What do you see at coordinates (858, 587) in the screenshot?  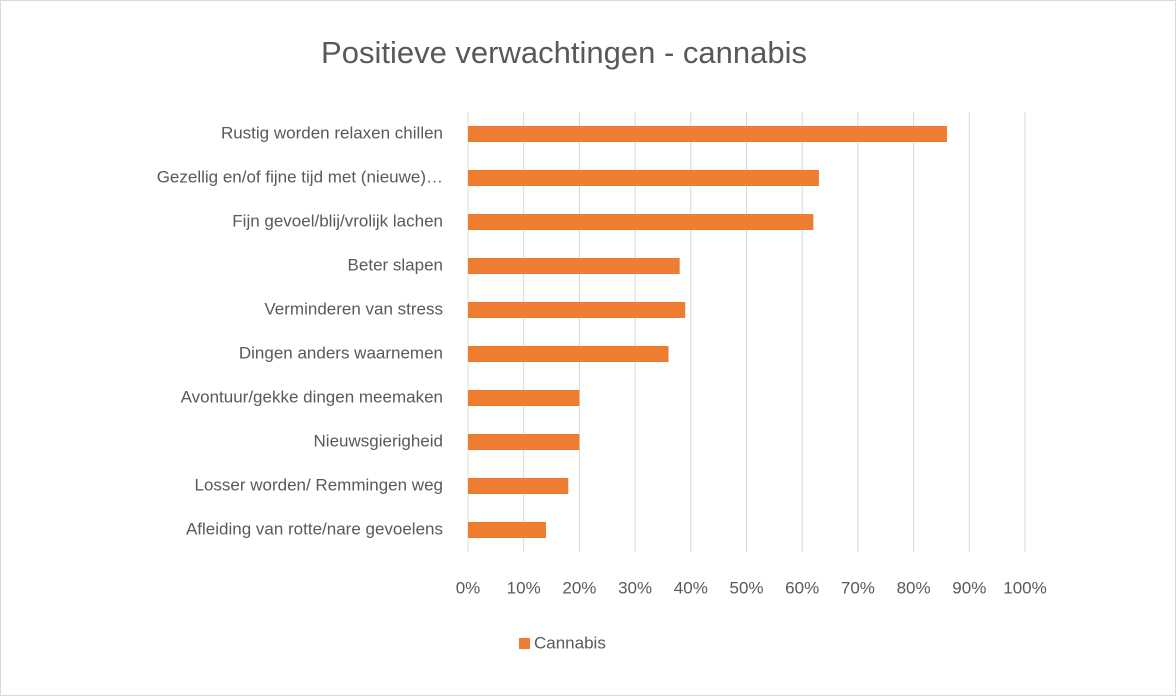 I see `x-tick-label: 70%` at bounding box center [858, 587].